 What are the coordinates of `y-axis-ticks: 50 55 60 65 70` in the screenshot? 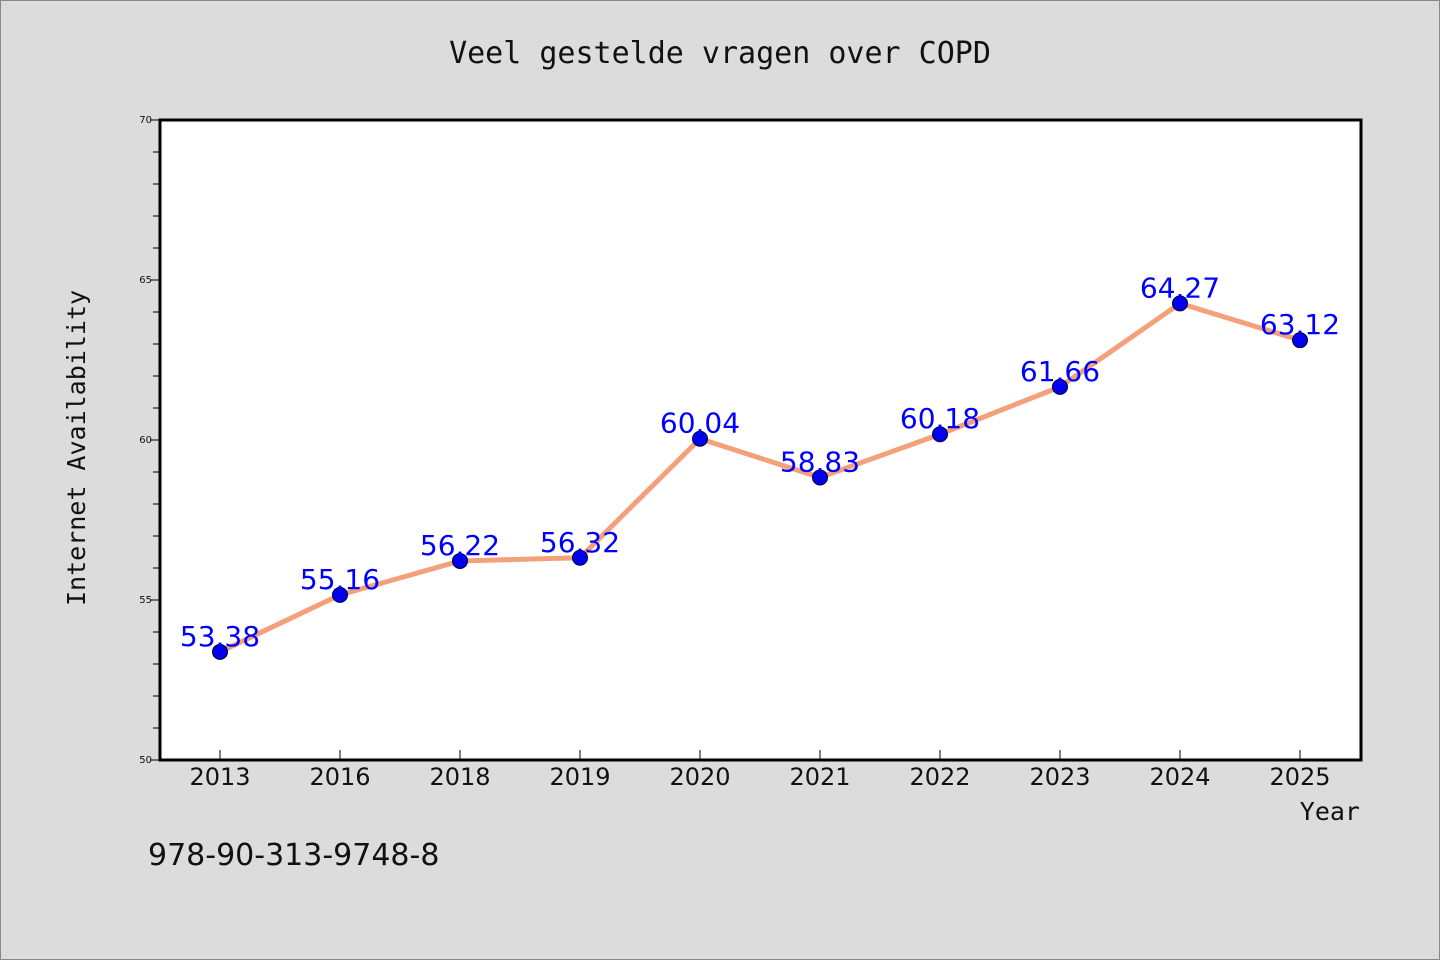 It's located at (149, 440).